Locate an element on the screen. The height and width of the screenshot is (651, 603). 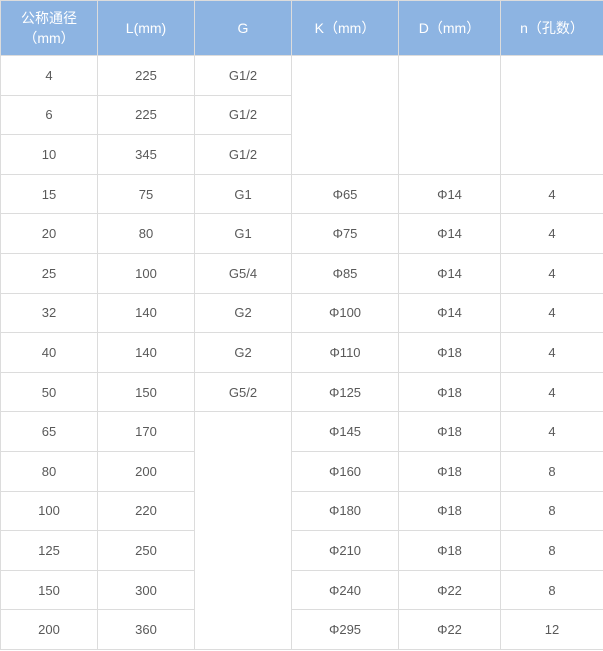
cell-dn: 100 is located at coordinates (49, 511).